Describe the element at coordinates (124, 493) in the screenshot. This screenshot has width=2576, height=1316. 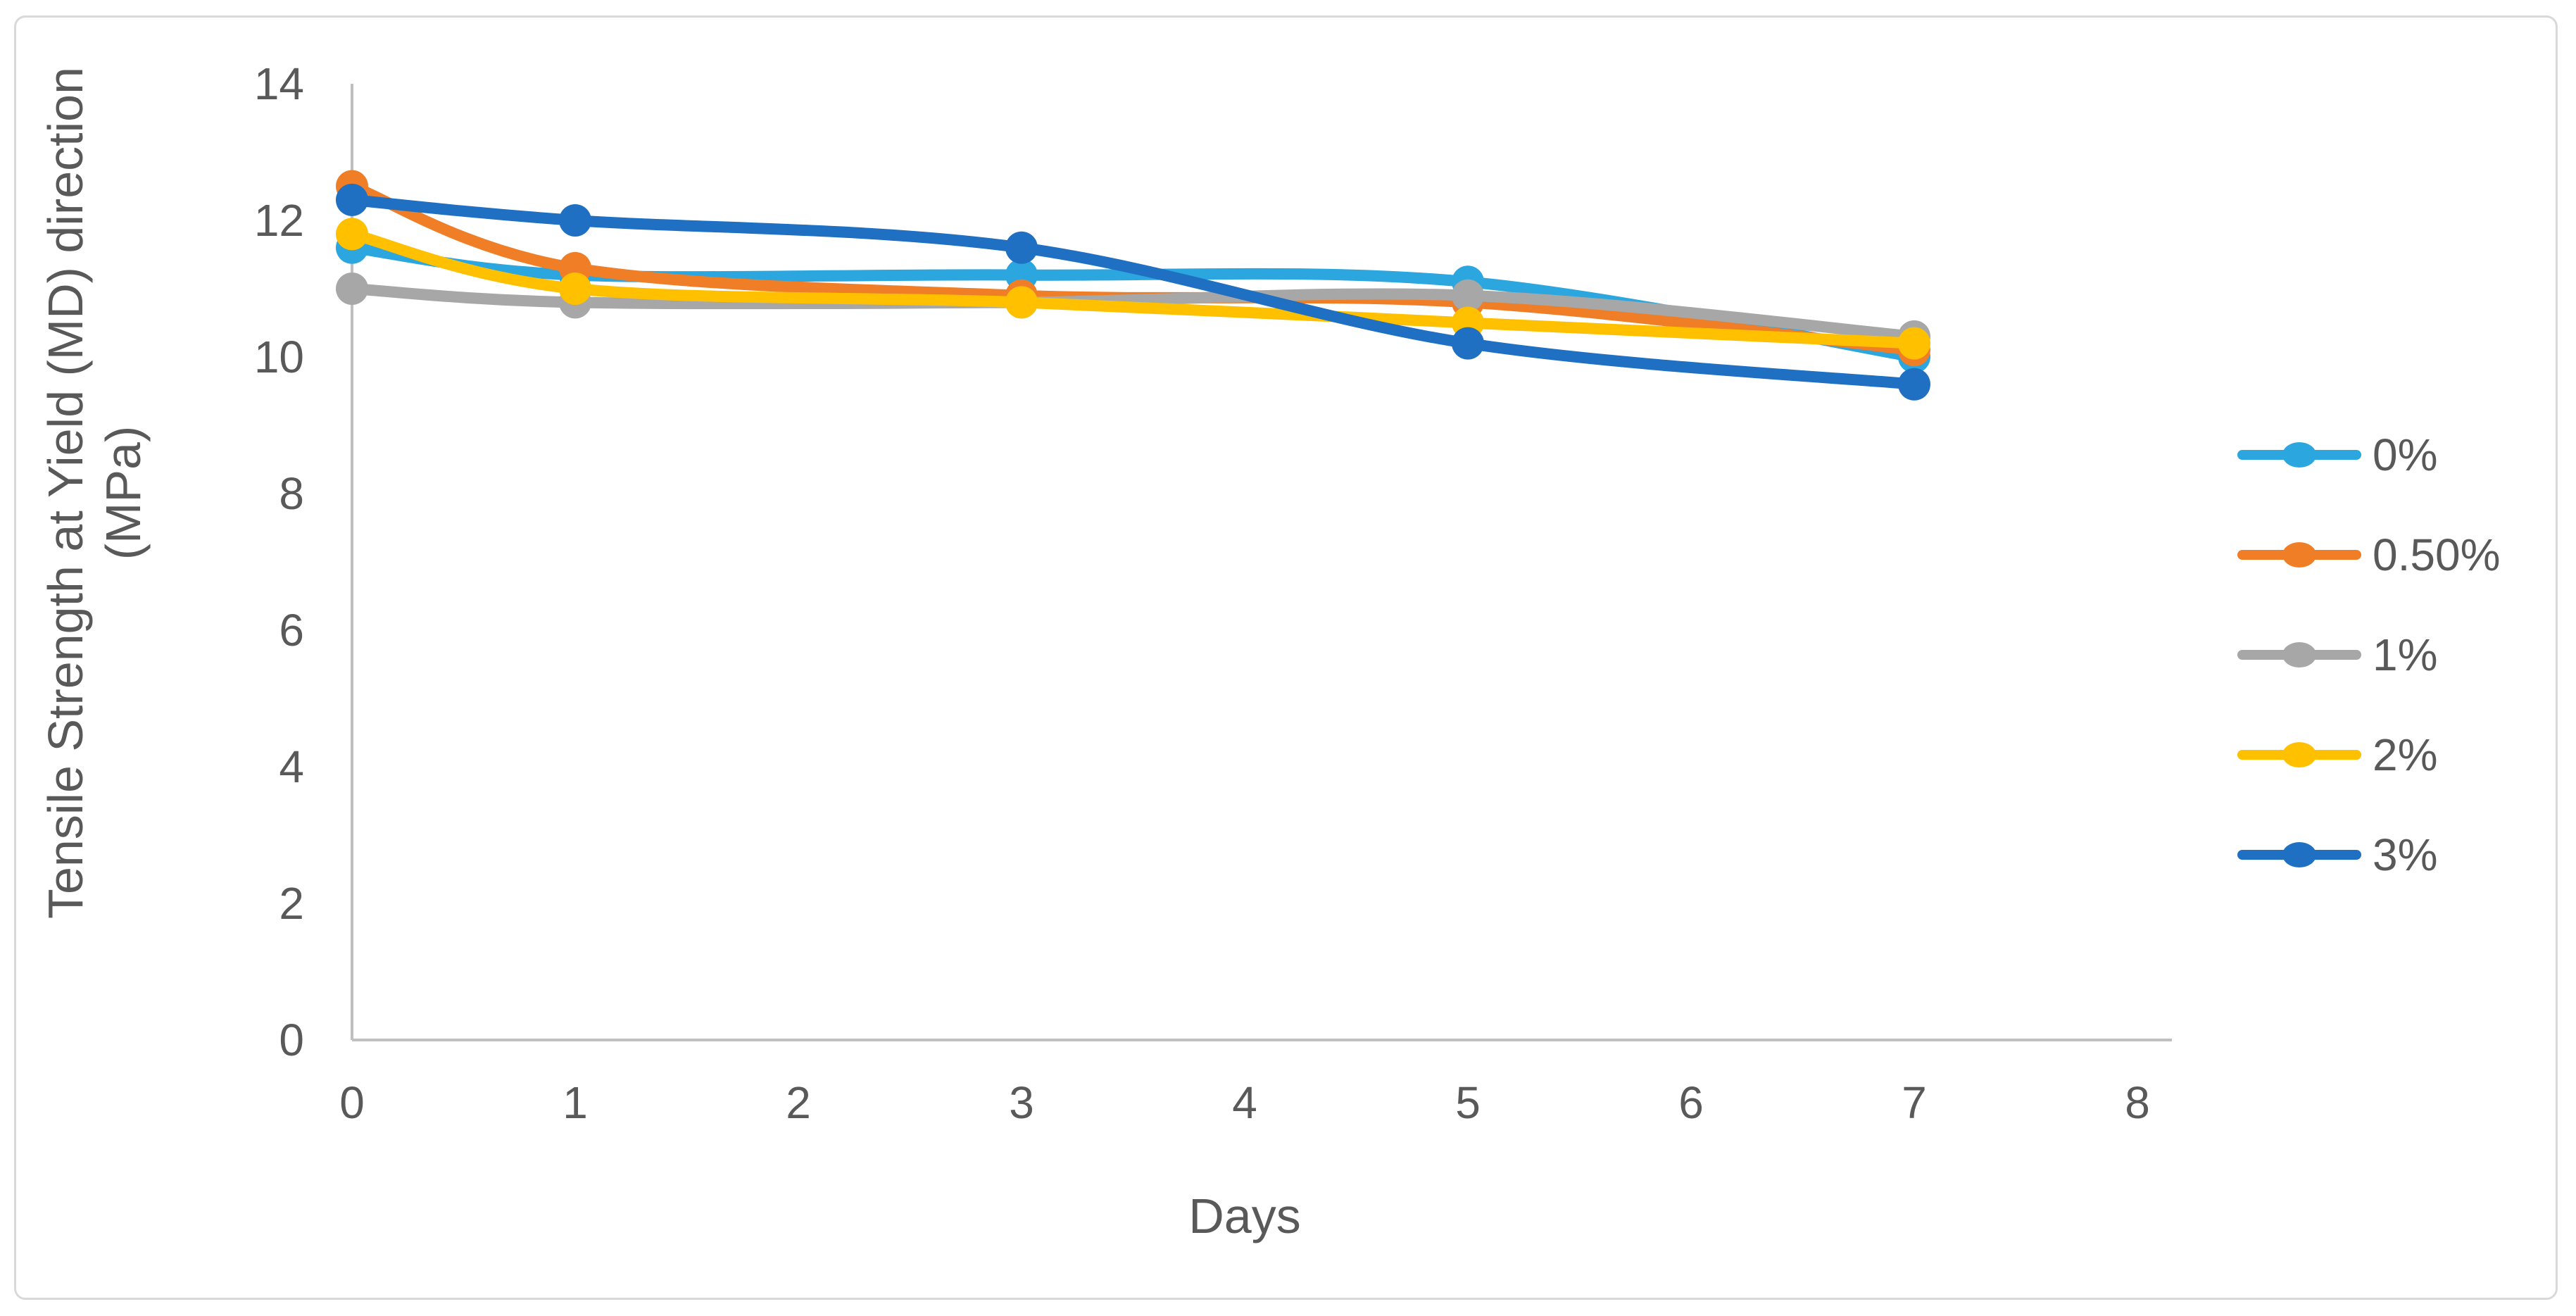
I see `y-axis-title-line2: (MPa)` at that location.